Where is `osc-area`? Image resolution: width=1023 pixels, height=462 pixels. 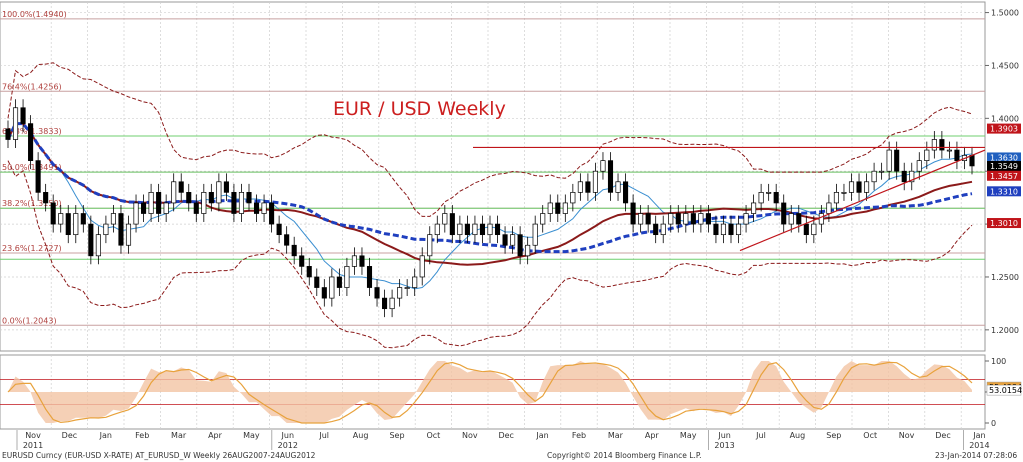
osc-area is located at coordinates (490, 392).